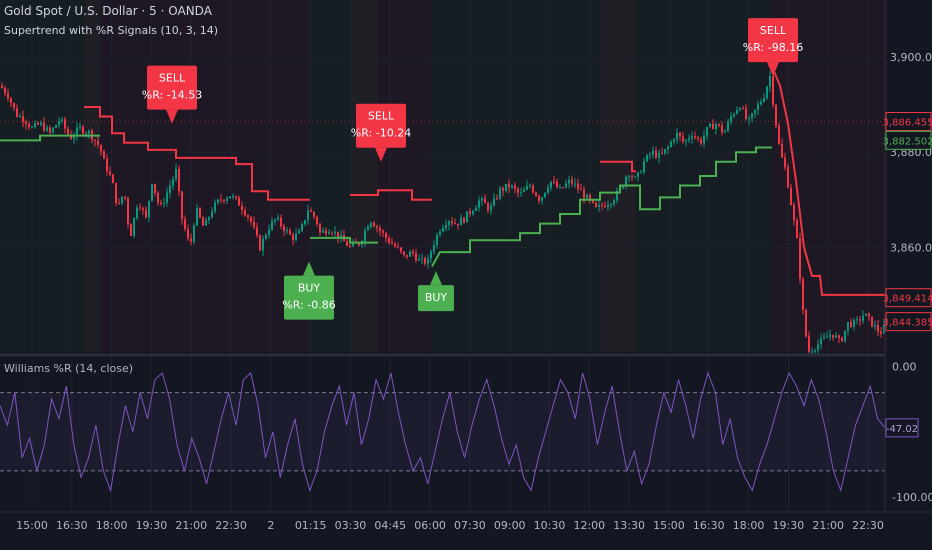 The width and height of the screenshot is (932, 550). I want to click on wr-tick-label: 0.00, so click(904, 367).